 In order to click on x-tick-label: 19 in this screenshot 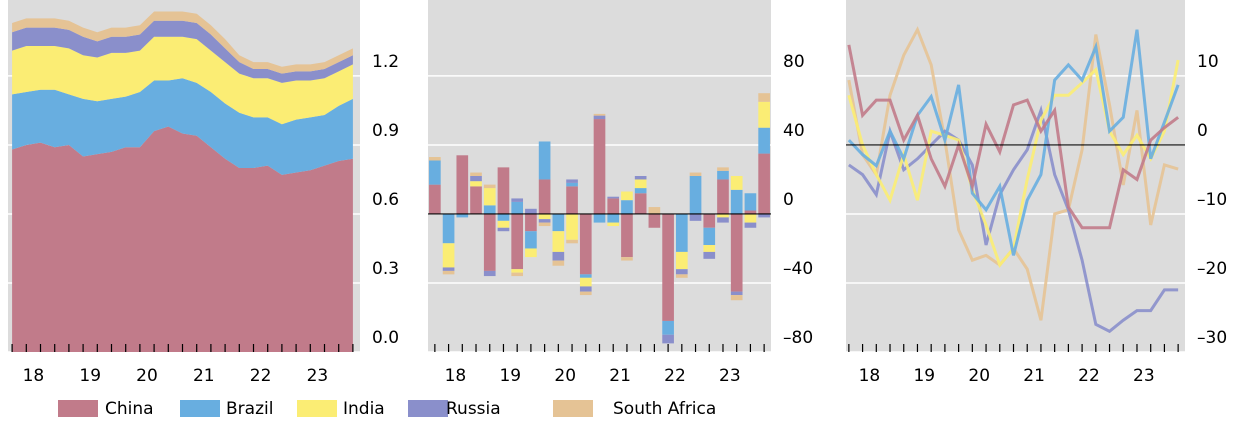, I will do `click(510, 376)`.